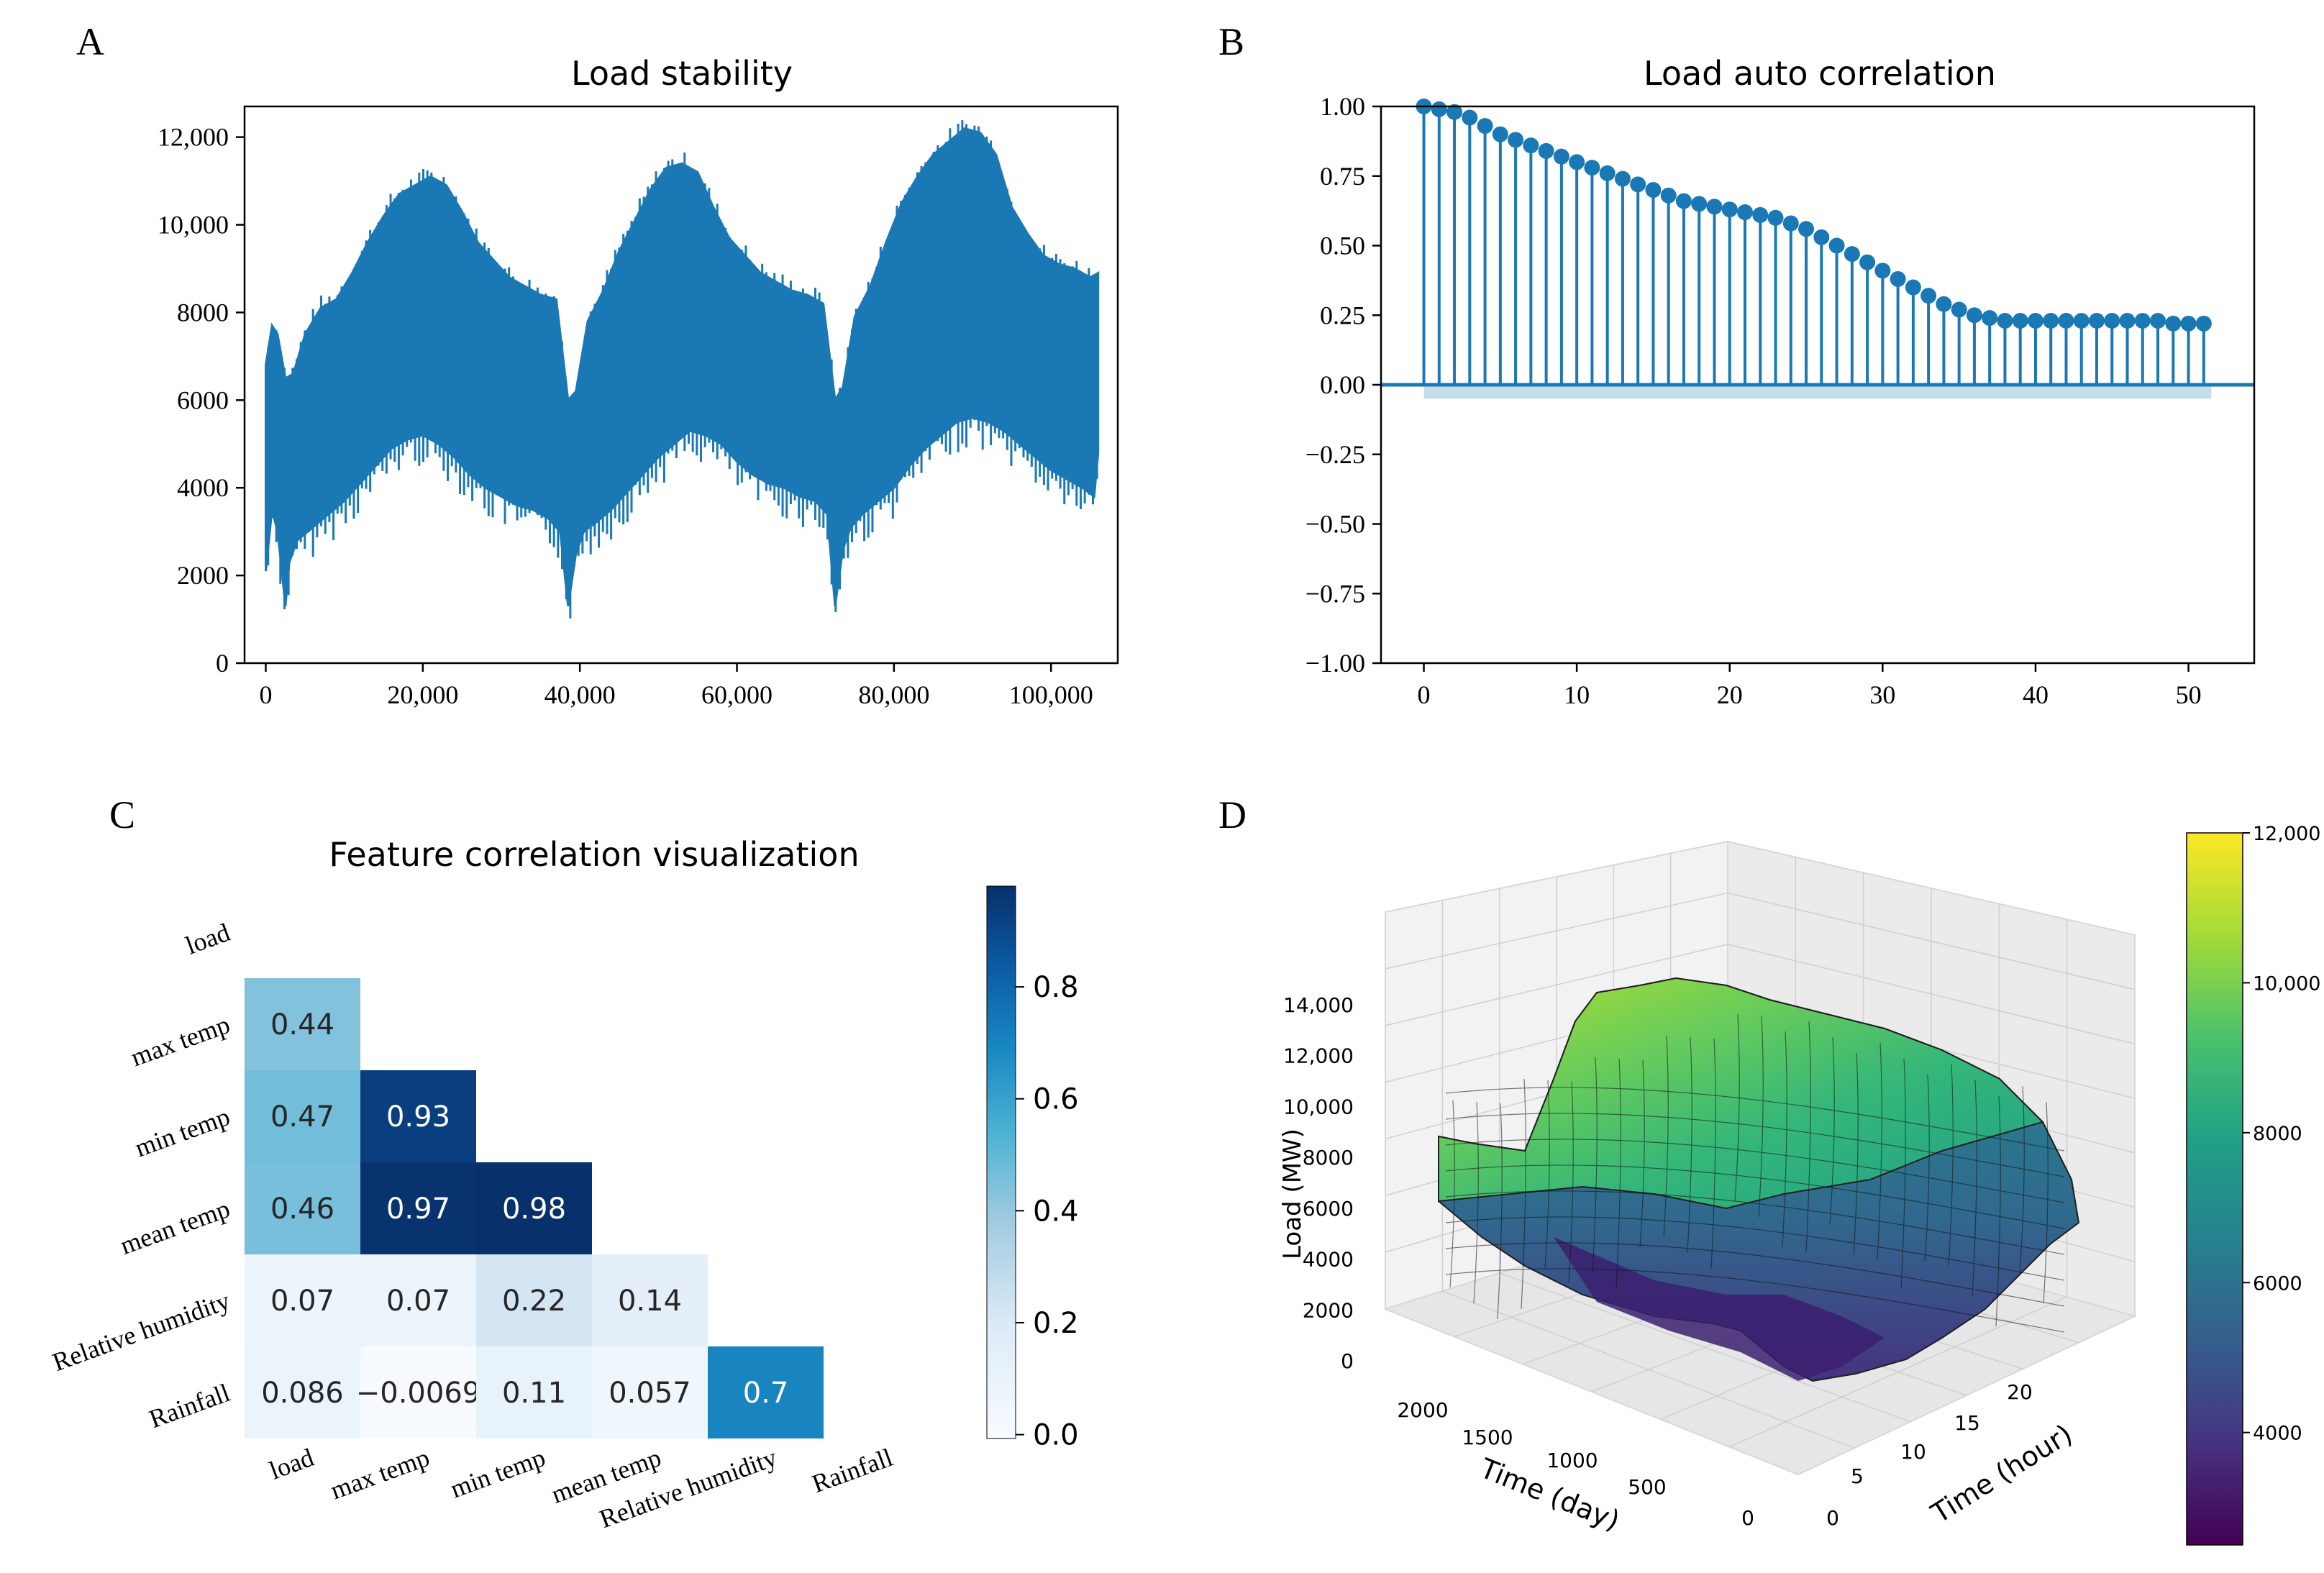 This screenshot has width=2324, height=1573. I want to click on panel-label-b: B, so click(1231, 41).